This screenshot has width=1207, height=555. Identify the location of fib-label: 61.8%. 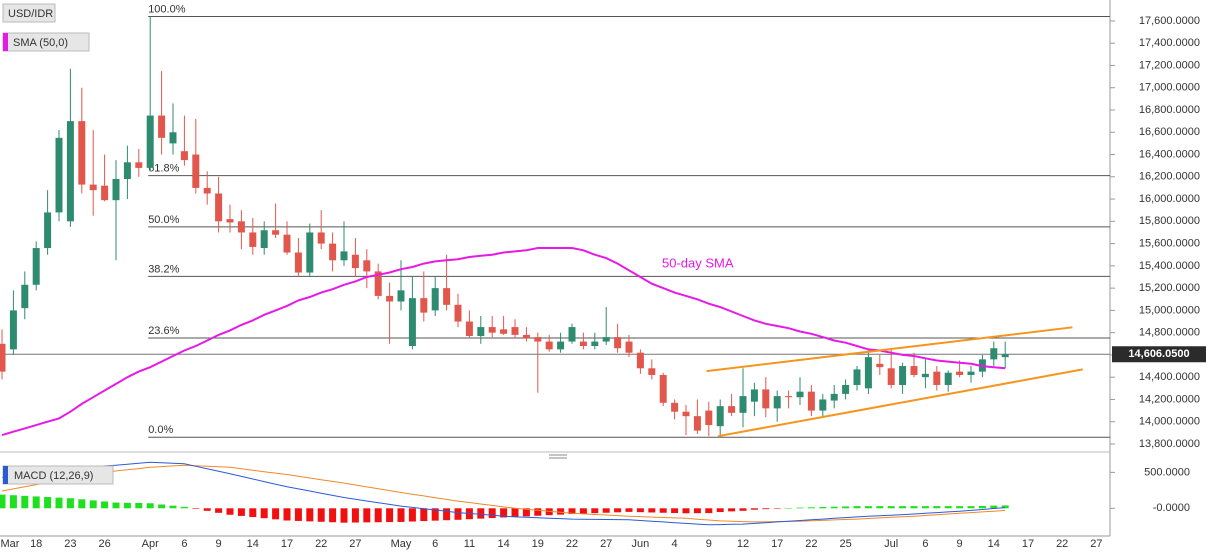
(163, 169).